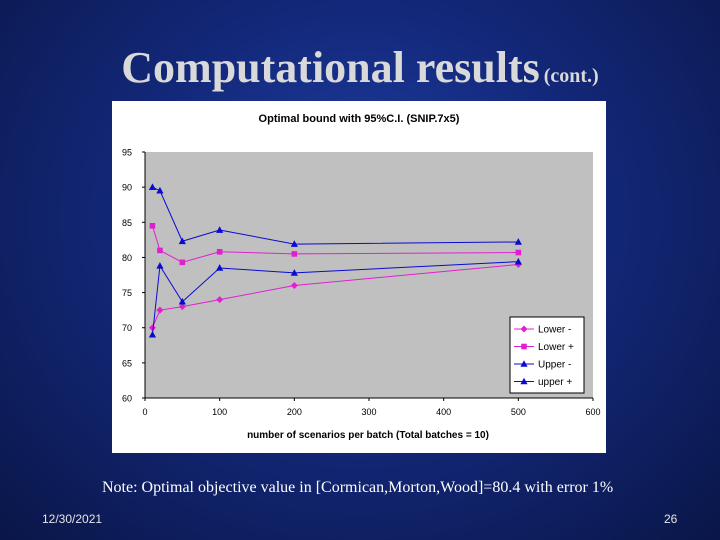  Describe the element at coordinates (554, 365) in the screenshot. I see `legend-label: Upper -` at that location.